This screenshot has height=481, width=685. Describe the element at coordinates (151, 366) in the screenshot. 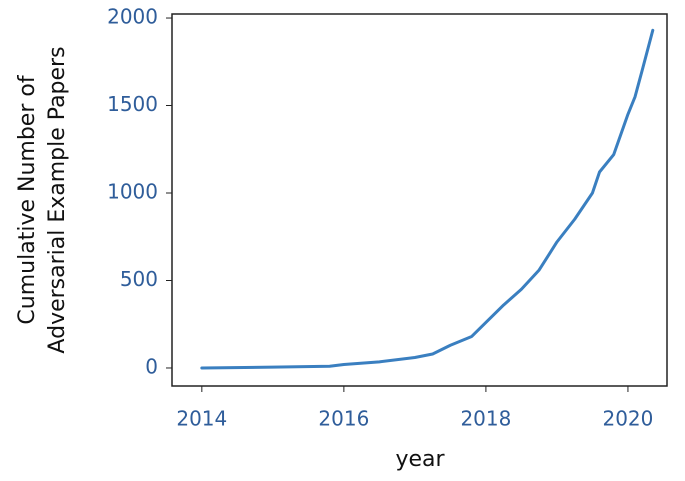

I see `y-tick-label: 0` at that location.